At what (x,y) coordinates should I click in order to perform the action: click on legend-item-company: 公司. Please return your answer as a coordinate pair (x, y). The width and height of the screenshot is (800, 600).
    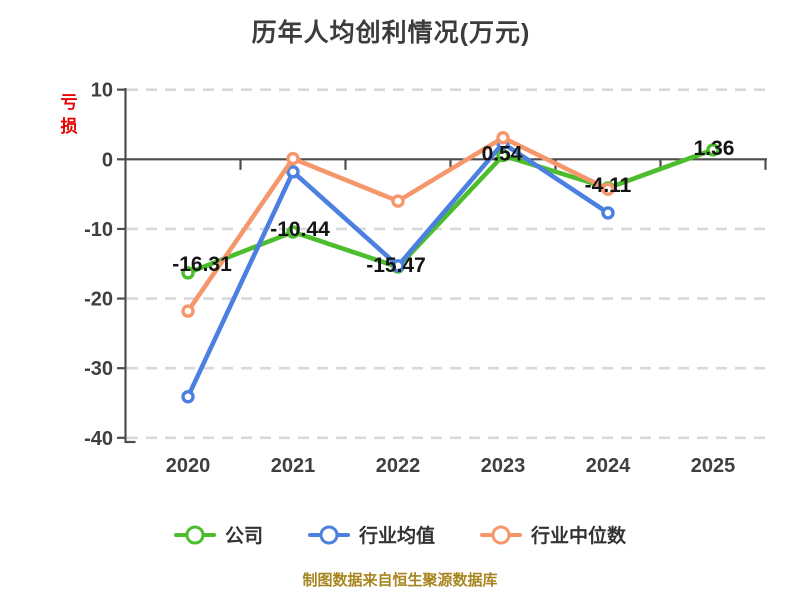
    Looking at the image, I should click on (218, 534).